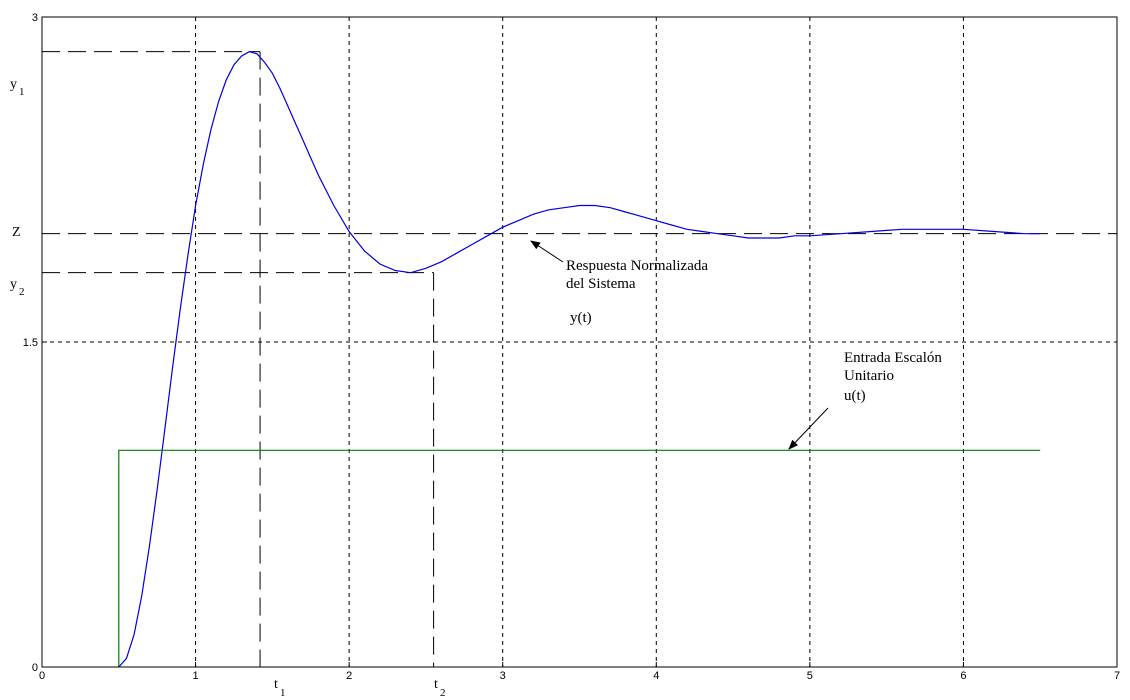  Describe the element at coordinates (963, 676) in the screenshot. I see `x-tick-label: 6` at that location.